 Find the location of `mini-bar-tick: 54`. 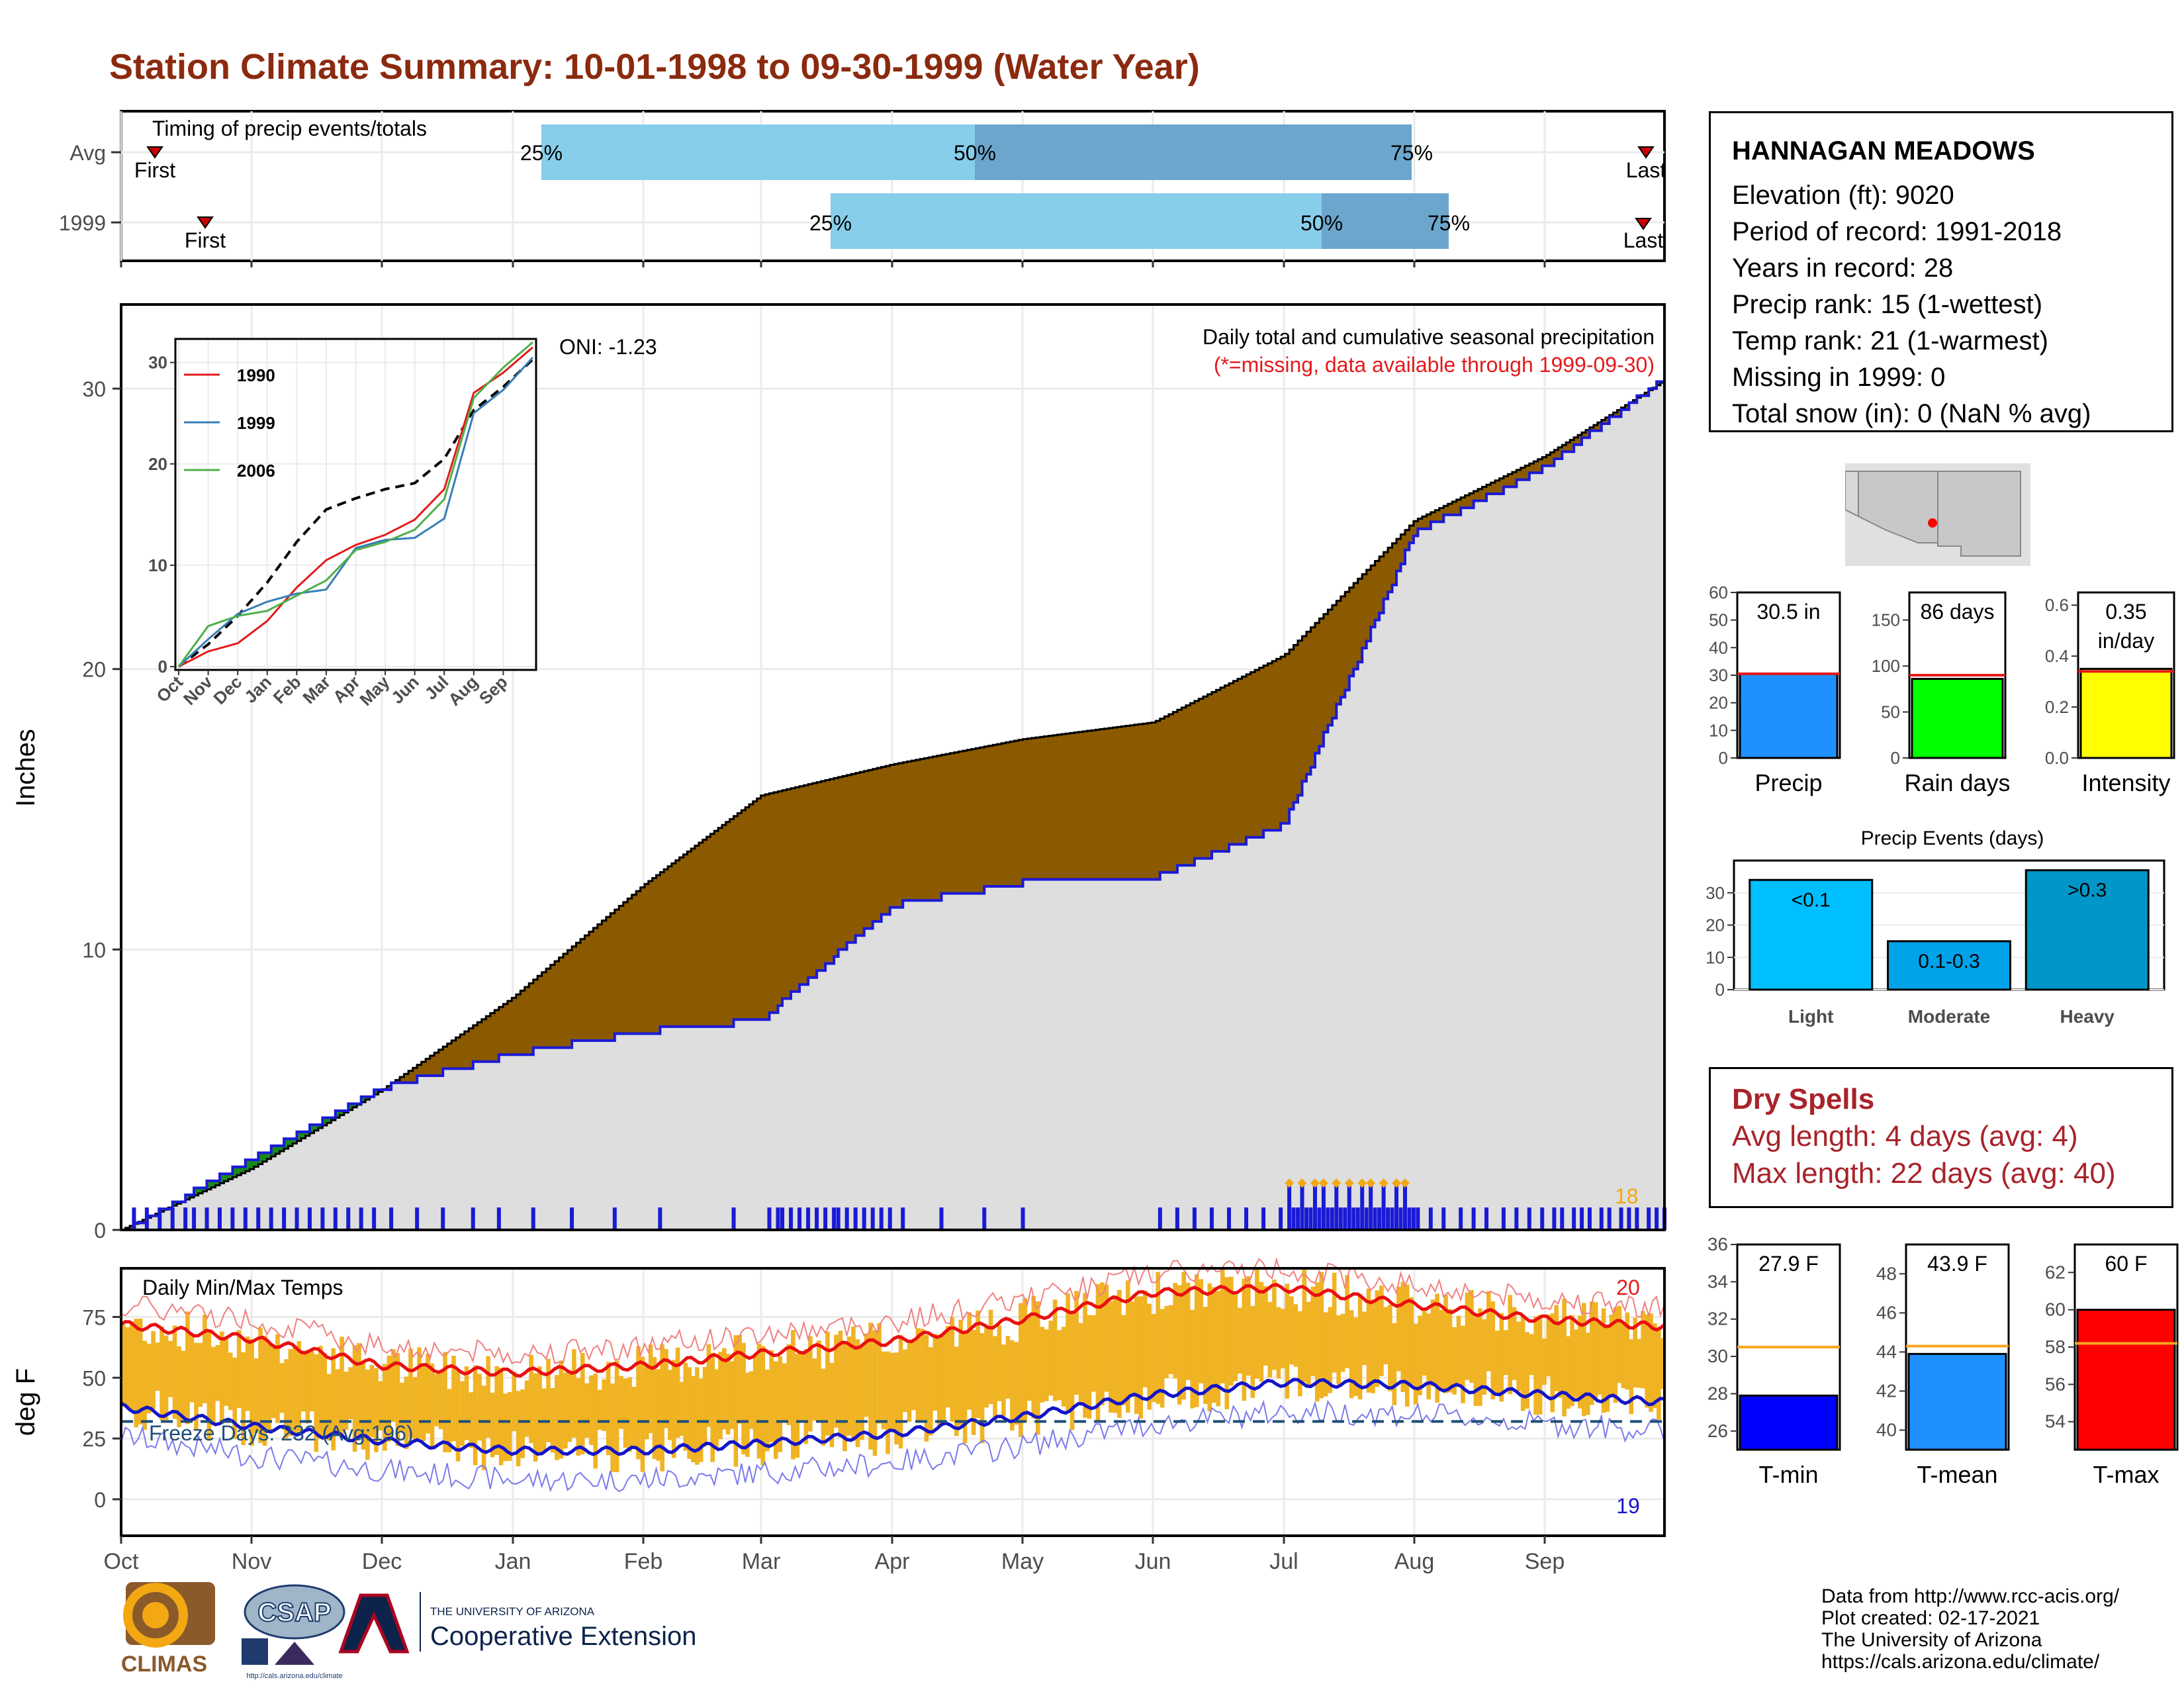

mini-bar-tick: 54 is located at coordinates (2055, 1421).